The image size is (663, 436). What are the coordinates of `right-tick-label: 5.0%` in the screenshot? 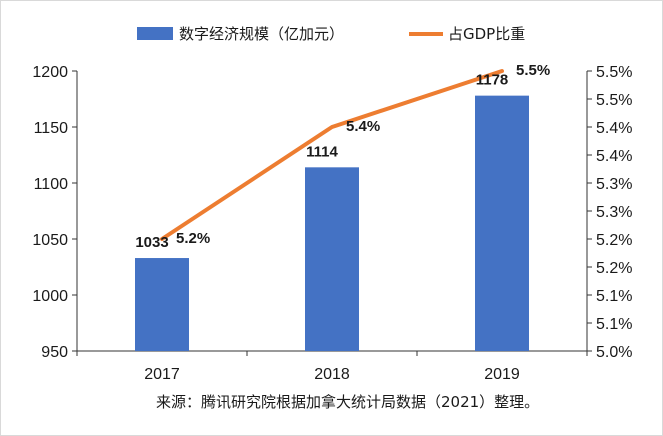 It's located at (614, 352).